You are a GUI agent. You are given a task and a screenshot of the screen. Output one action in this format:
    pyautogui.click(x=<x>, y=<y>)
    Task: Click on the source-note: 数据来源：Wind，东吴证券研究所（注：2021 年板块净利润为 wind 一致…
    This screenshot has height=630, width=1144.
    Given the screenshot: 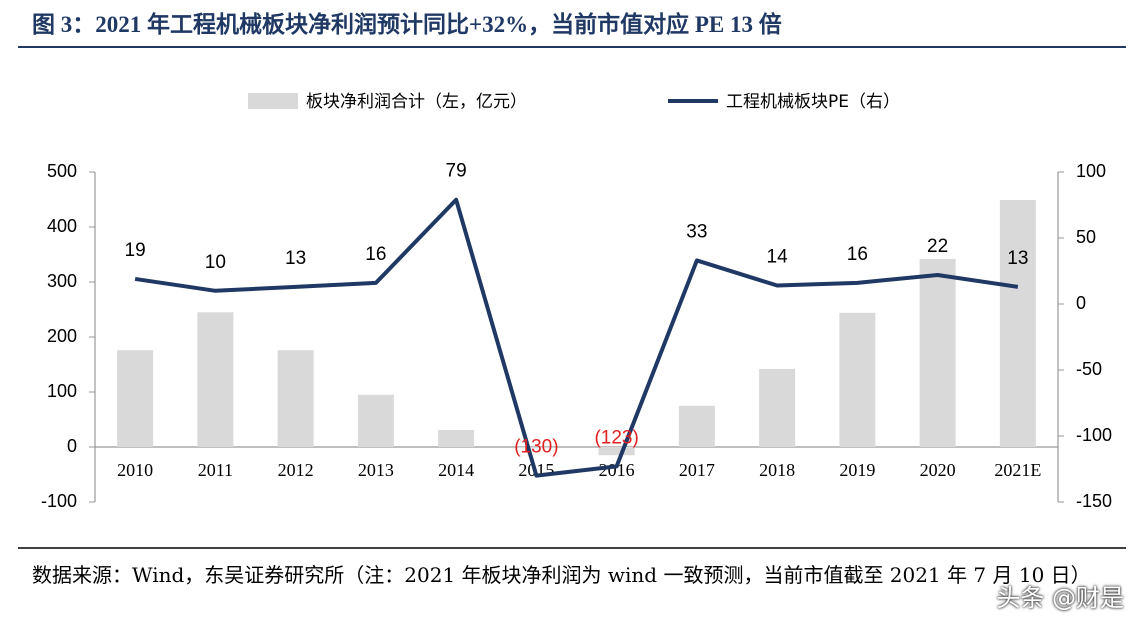 What is the action you would take?
    pyautogui.click(x=561, y=575)
    